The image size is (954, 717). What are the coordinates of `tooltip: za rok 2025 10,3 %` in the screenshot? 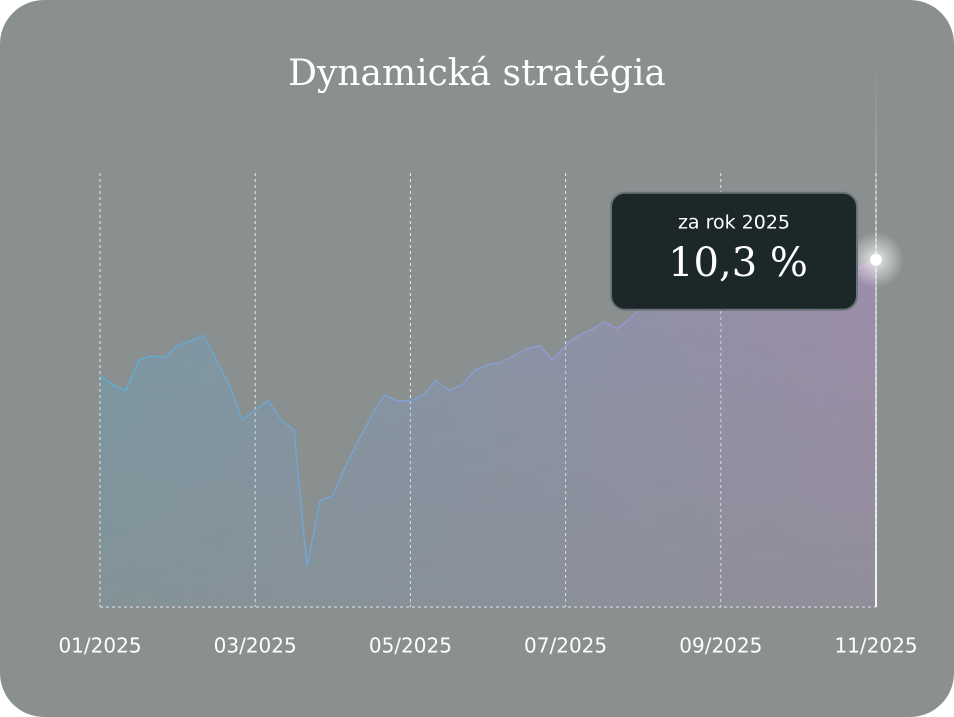 It's located at (734, 251).